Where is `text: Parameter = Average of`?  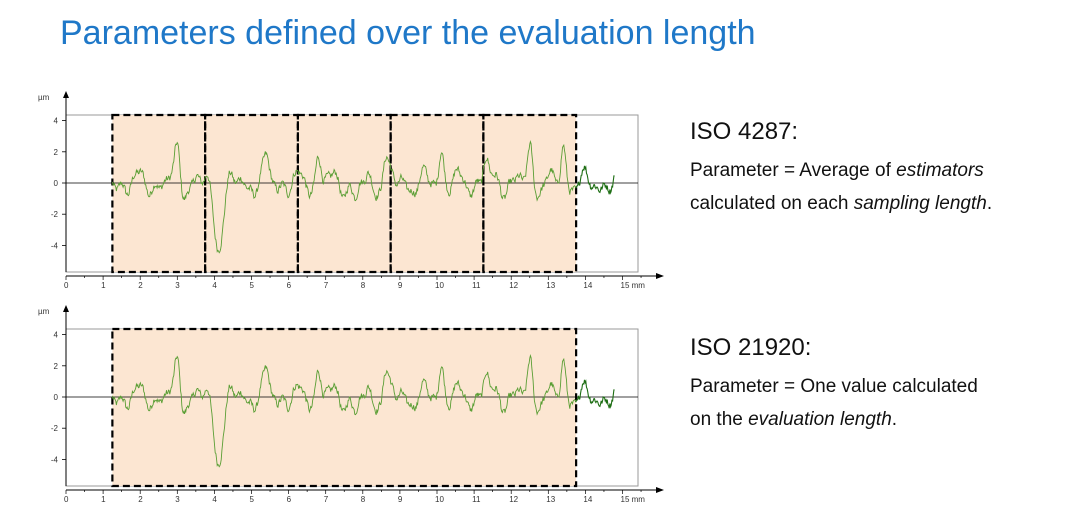
text: Parameter = Average of is located at coordinates (793, 170).